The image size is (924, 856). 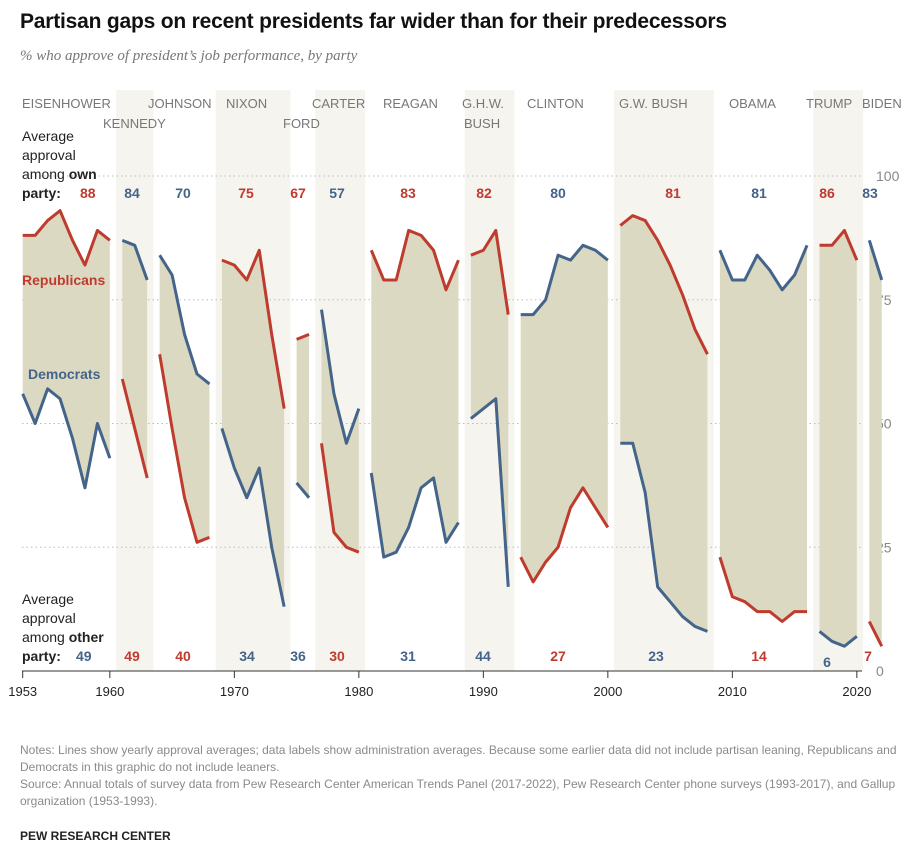 What do you see at coordinates (827, 193) in the screenshot?
I see `own-party-average: 86` at bounding box center [827, 193].